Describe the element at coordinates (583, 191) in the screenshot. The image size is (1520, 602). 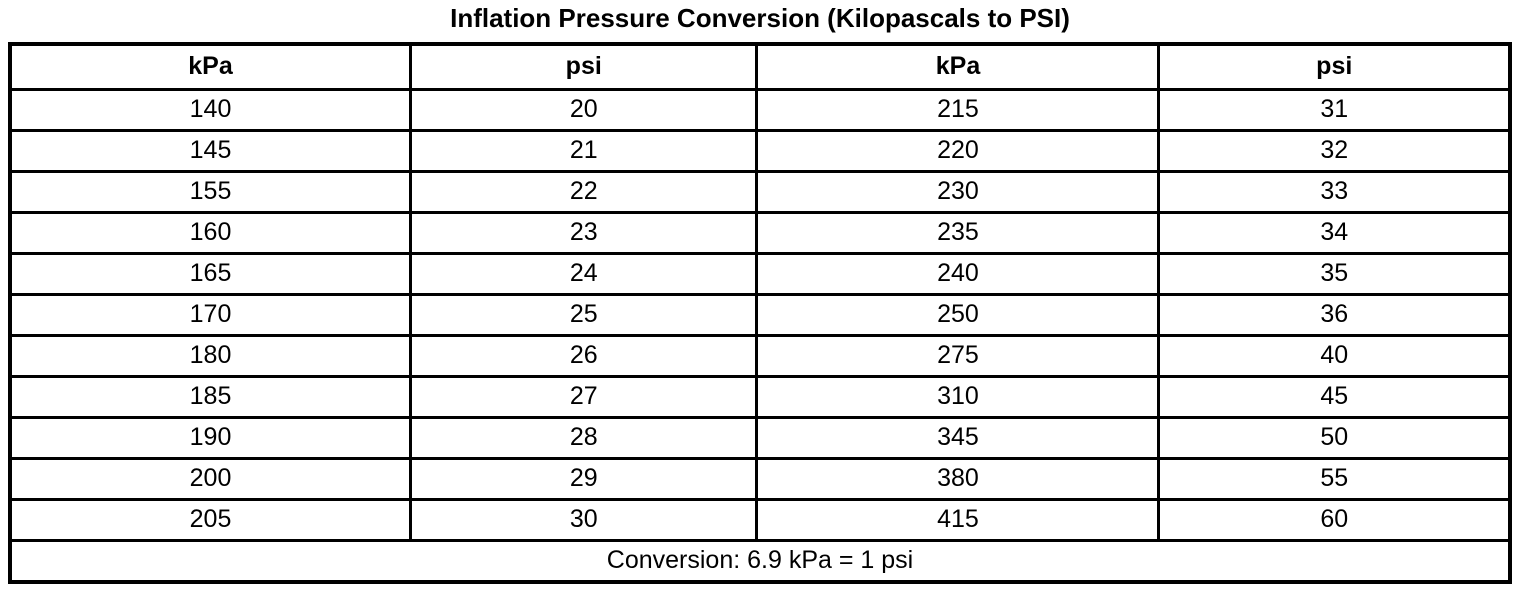
I see `table-cell: 22` at that location.